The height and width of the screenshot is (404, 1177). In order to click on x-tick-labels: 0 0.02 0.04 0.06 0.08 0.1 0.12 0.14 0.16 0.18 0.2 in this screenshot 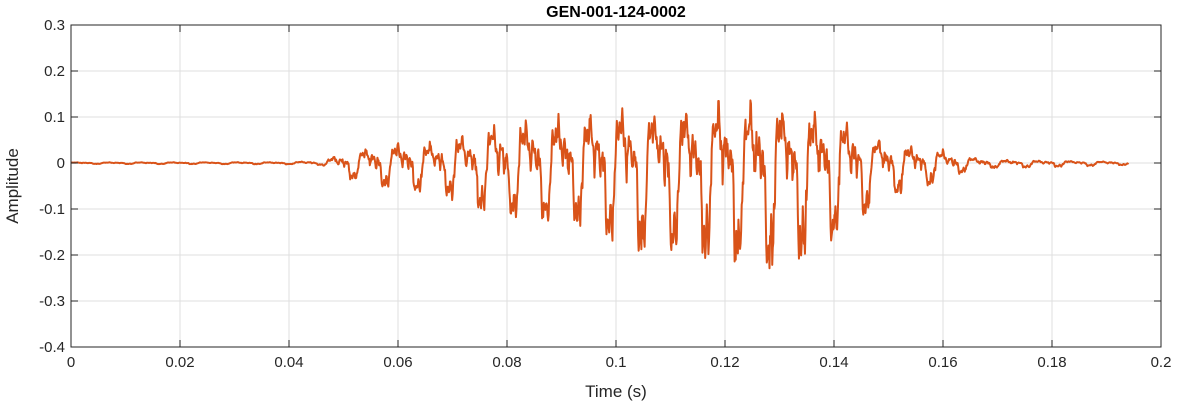, I will do `click(619, 362)`.